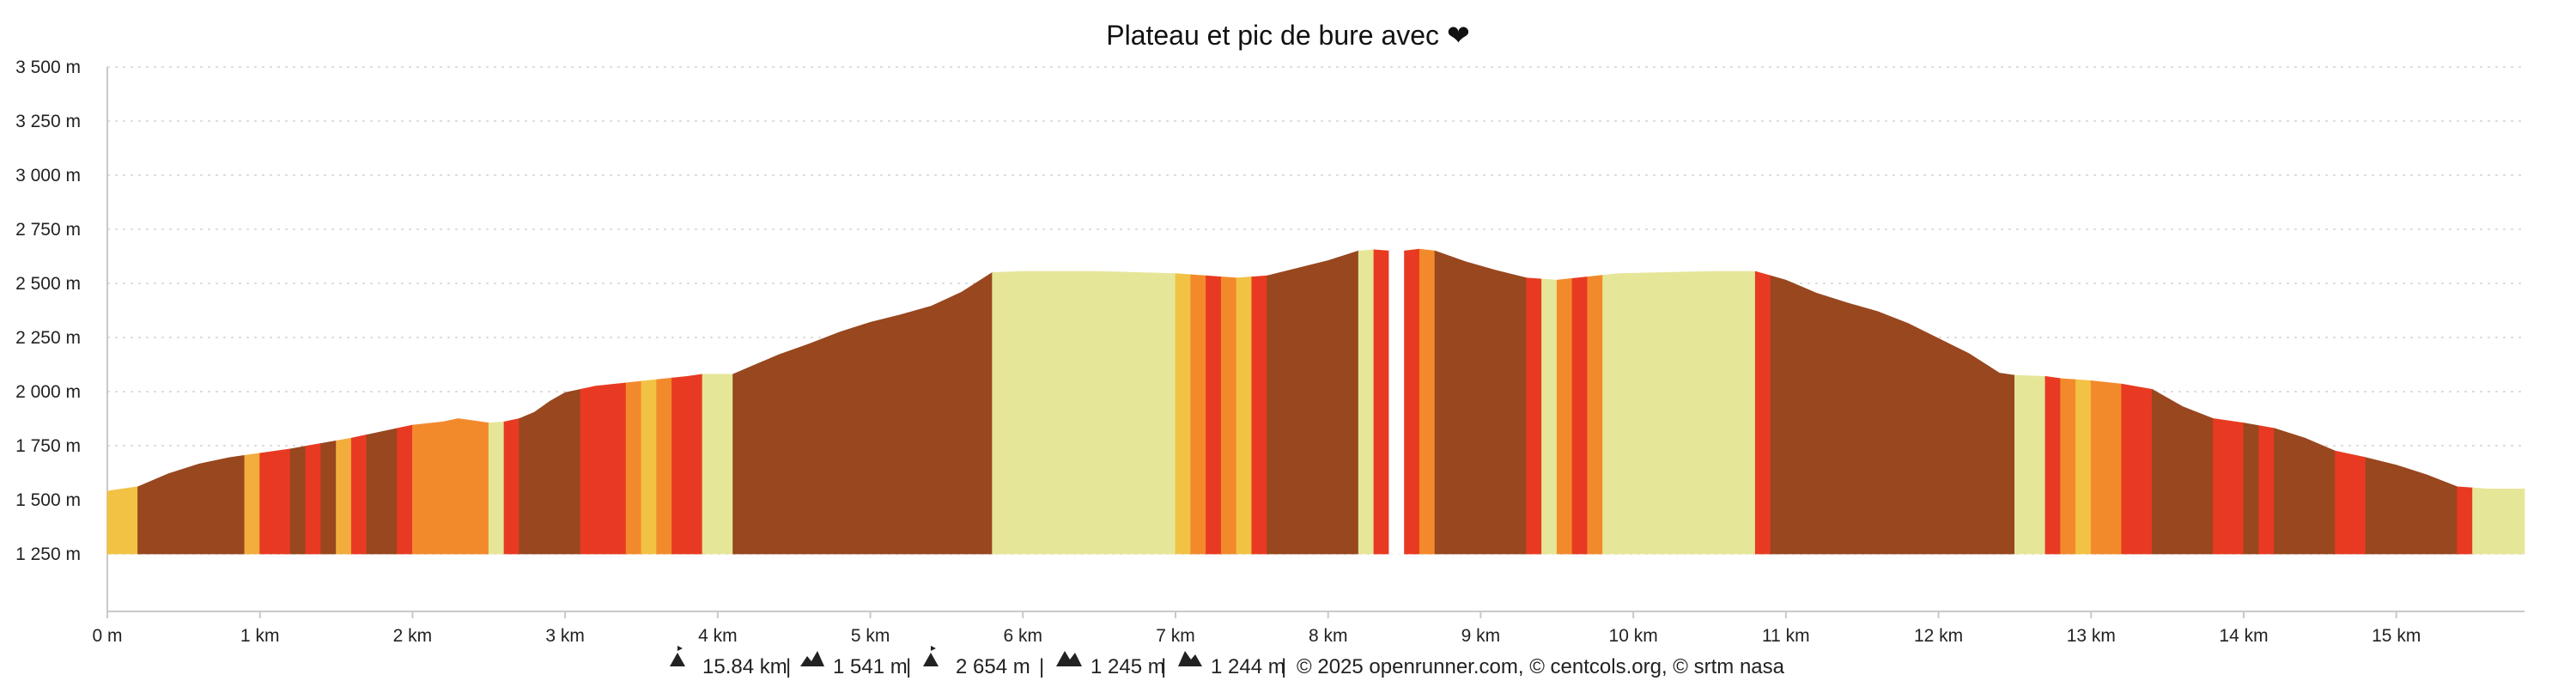  What do you see at coordinates (48, 446) in the screenshot?
I see `y-tick-label: 1 750 m` at bounding box center [48, 446].